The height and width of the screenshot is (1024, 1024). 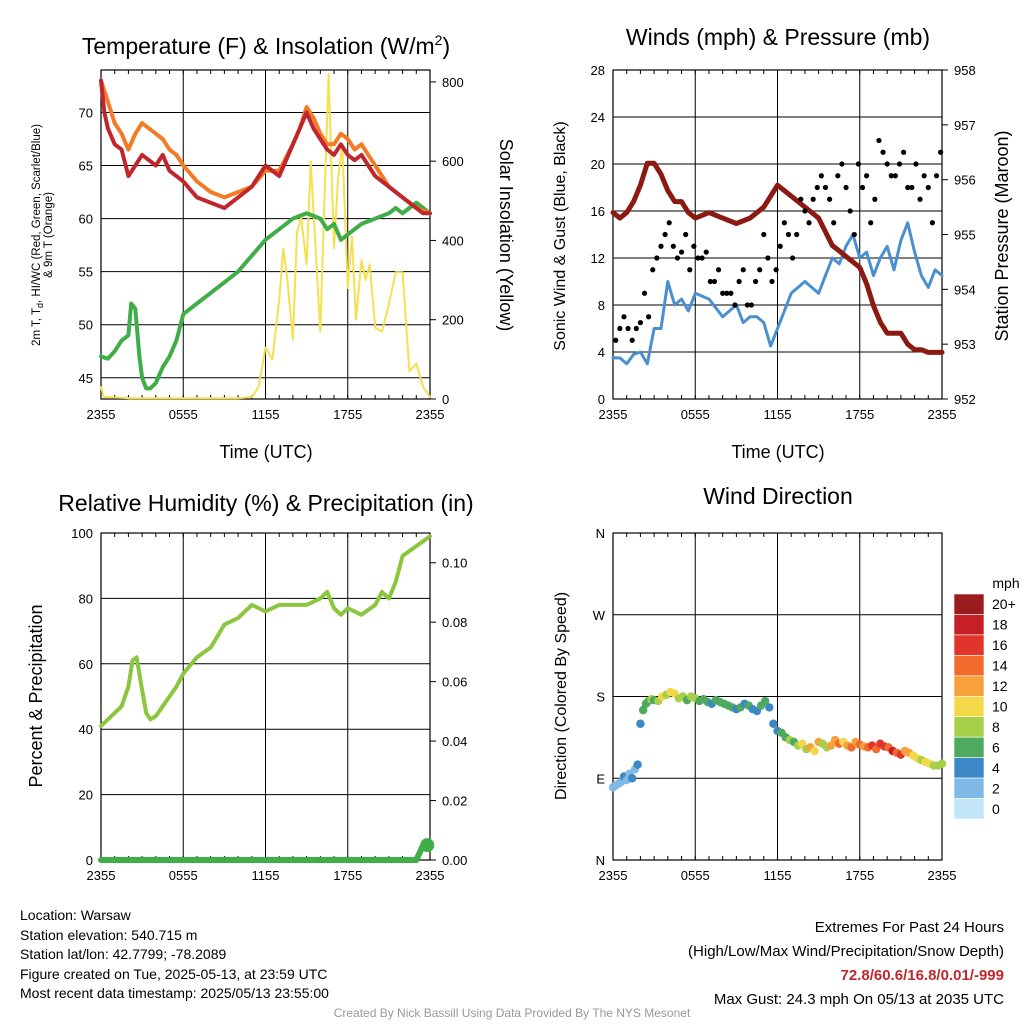 What do you see at coordinates (560, 235) in the screenshot?
I see `winds-left-axis-label: Sonic Wind & Gust (Blue, Black)` at bounding box center [560, 235].